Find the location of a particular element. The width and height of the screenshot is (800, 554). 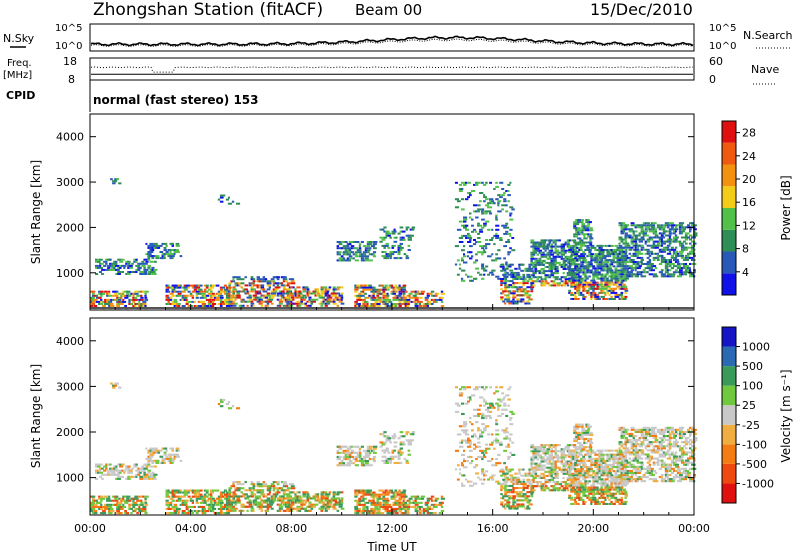

nsky-label: N.Sky is located at coordinates (19, 38).